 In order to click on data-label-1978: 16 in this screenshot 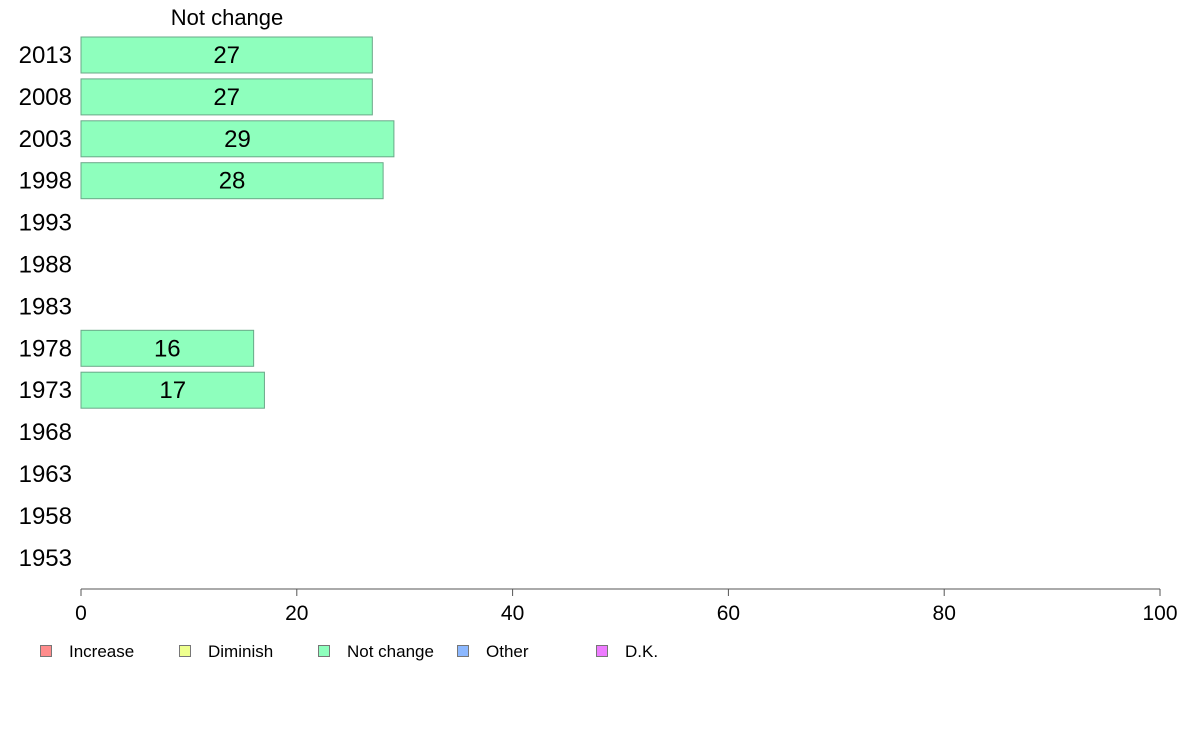, I will do `click(167, 348)`.